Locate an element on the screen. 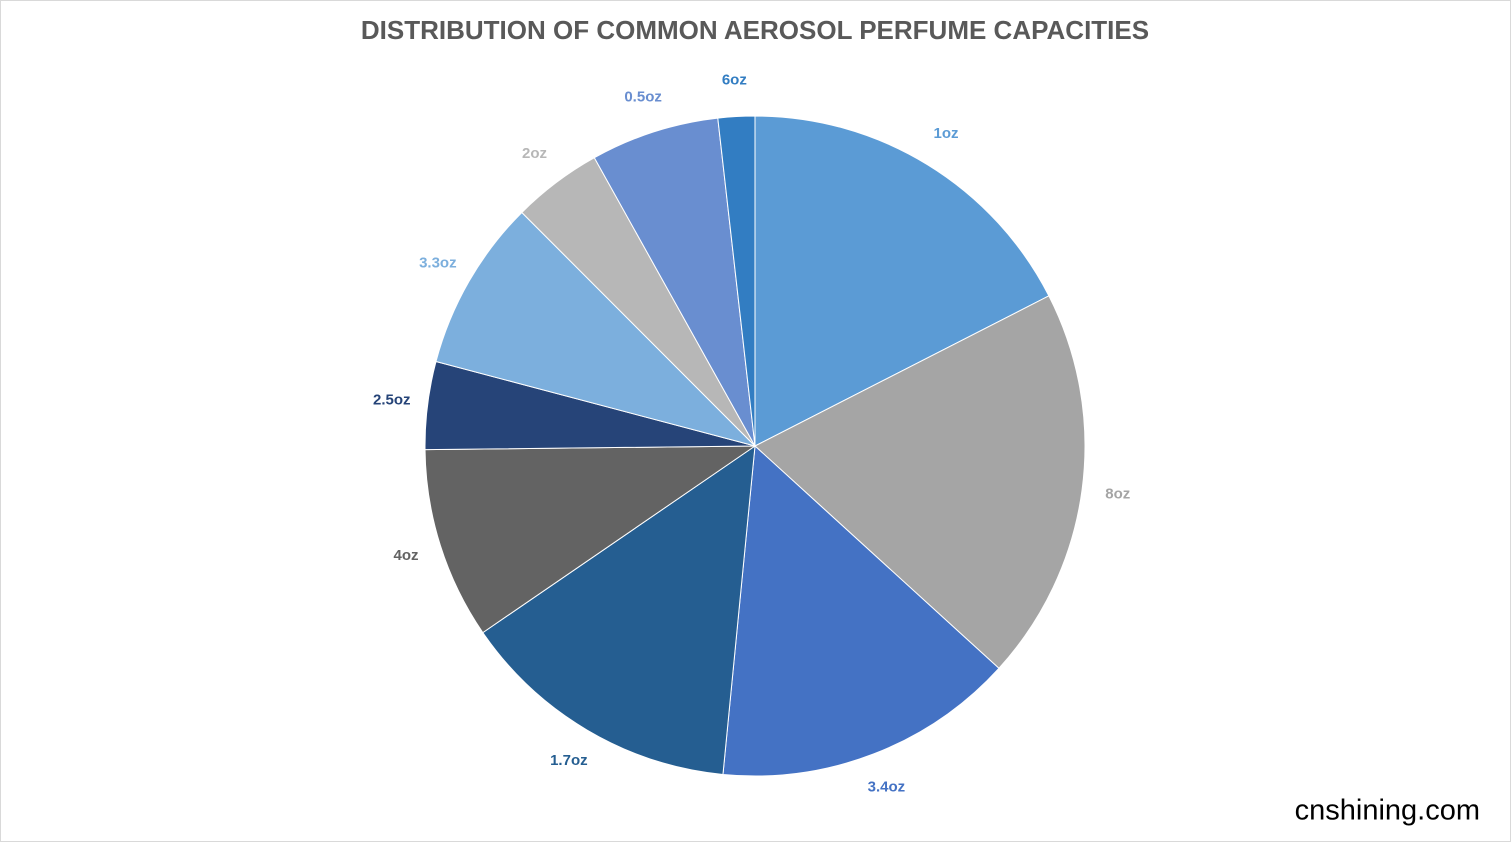 Image resolution: width=1511 pixels, height=842 pixels. slice-label: 2.5oz is located at coordinates (392, 400).